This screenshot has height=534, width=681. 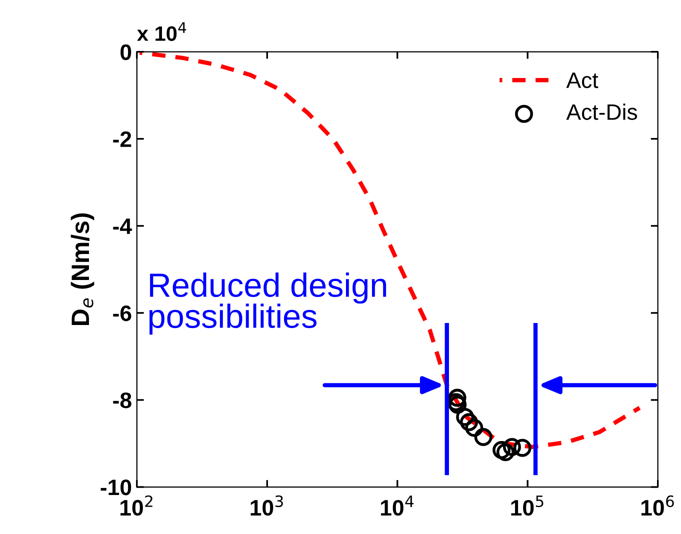 What do you see at coordinates (527, 506) in the screenshot?
I see `x-tick-label: 10$^{5}$` at bounding box center [527, 506].